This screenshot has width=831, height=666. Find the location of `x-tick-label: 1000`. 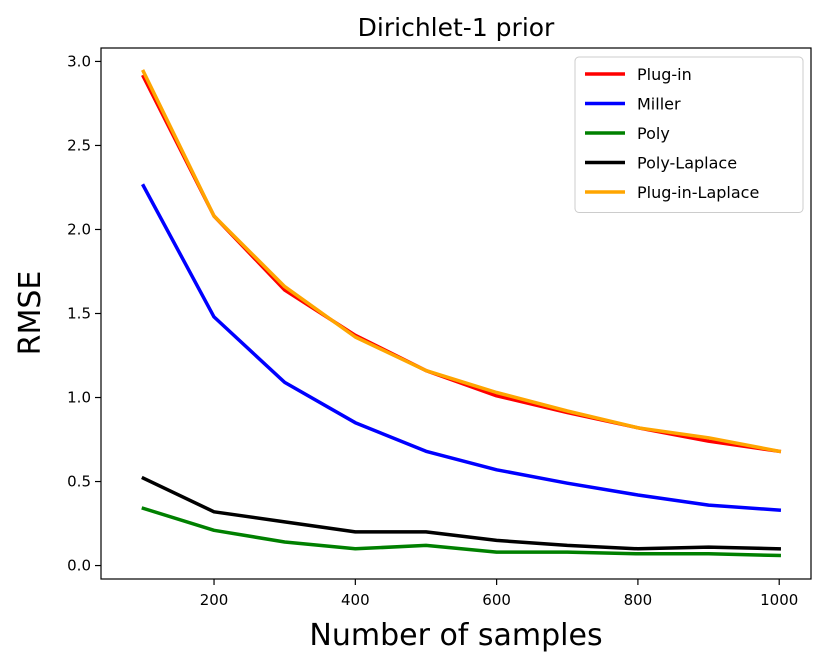

x-tick-label: 1000 is located at coordinates (779, 600).